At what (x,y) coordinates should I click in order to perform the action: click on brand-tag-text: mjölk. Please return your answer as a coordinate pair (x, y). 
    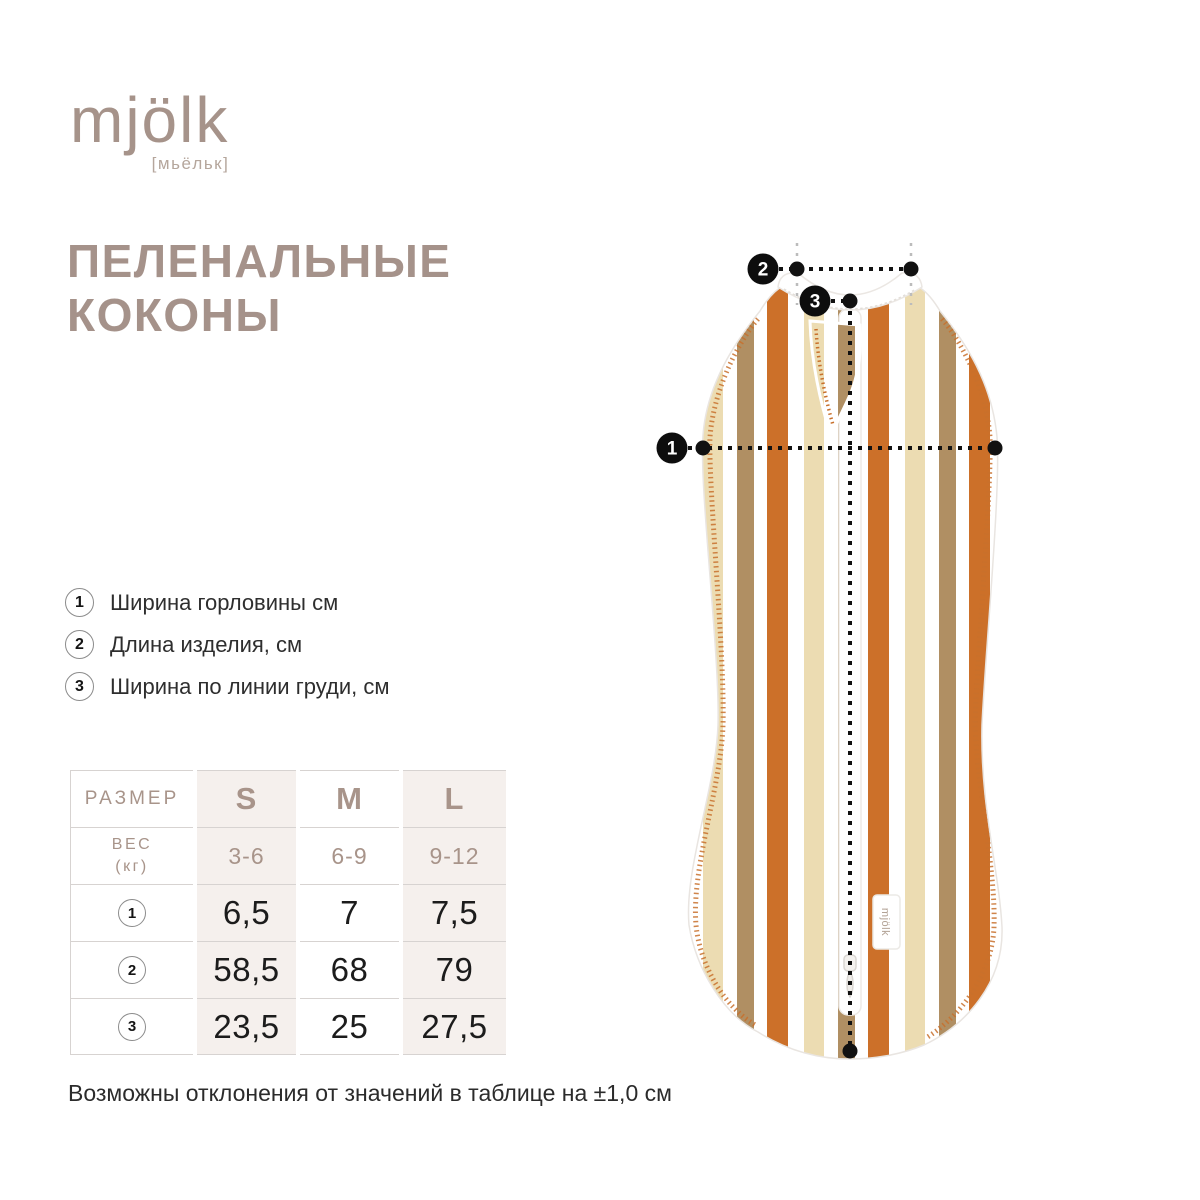
    Looking at the image, I should click on (885, 922).